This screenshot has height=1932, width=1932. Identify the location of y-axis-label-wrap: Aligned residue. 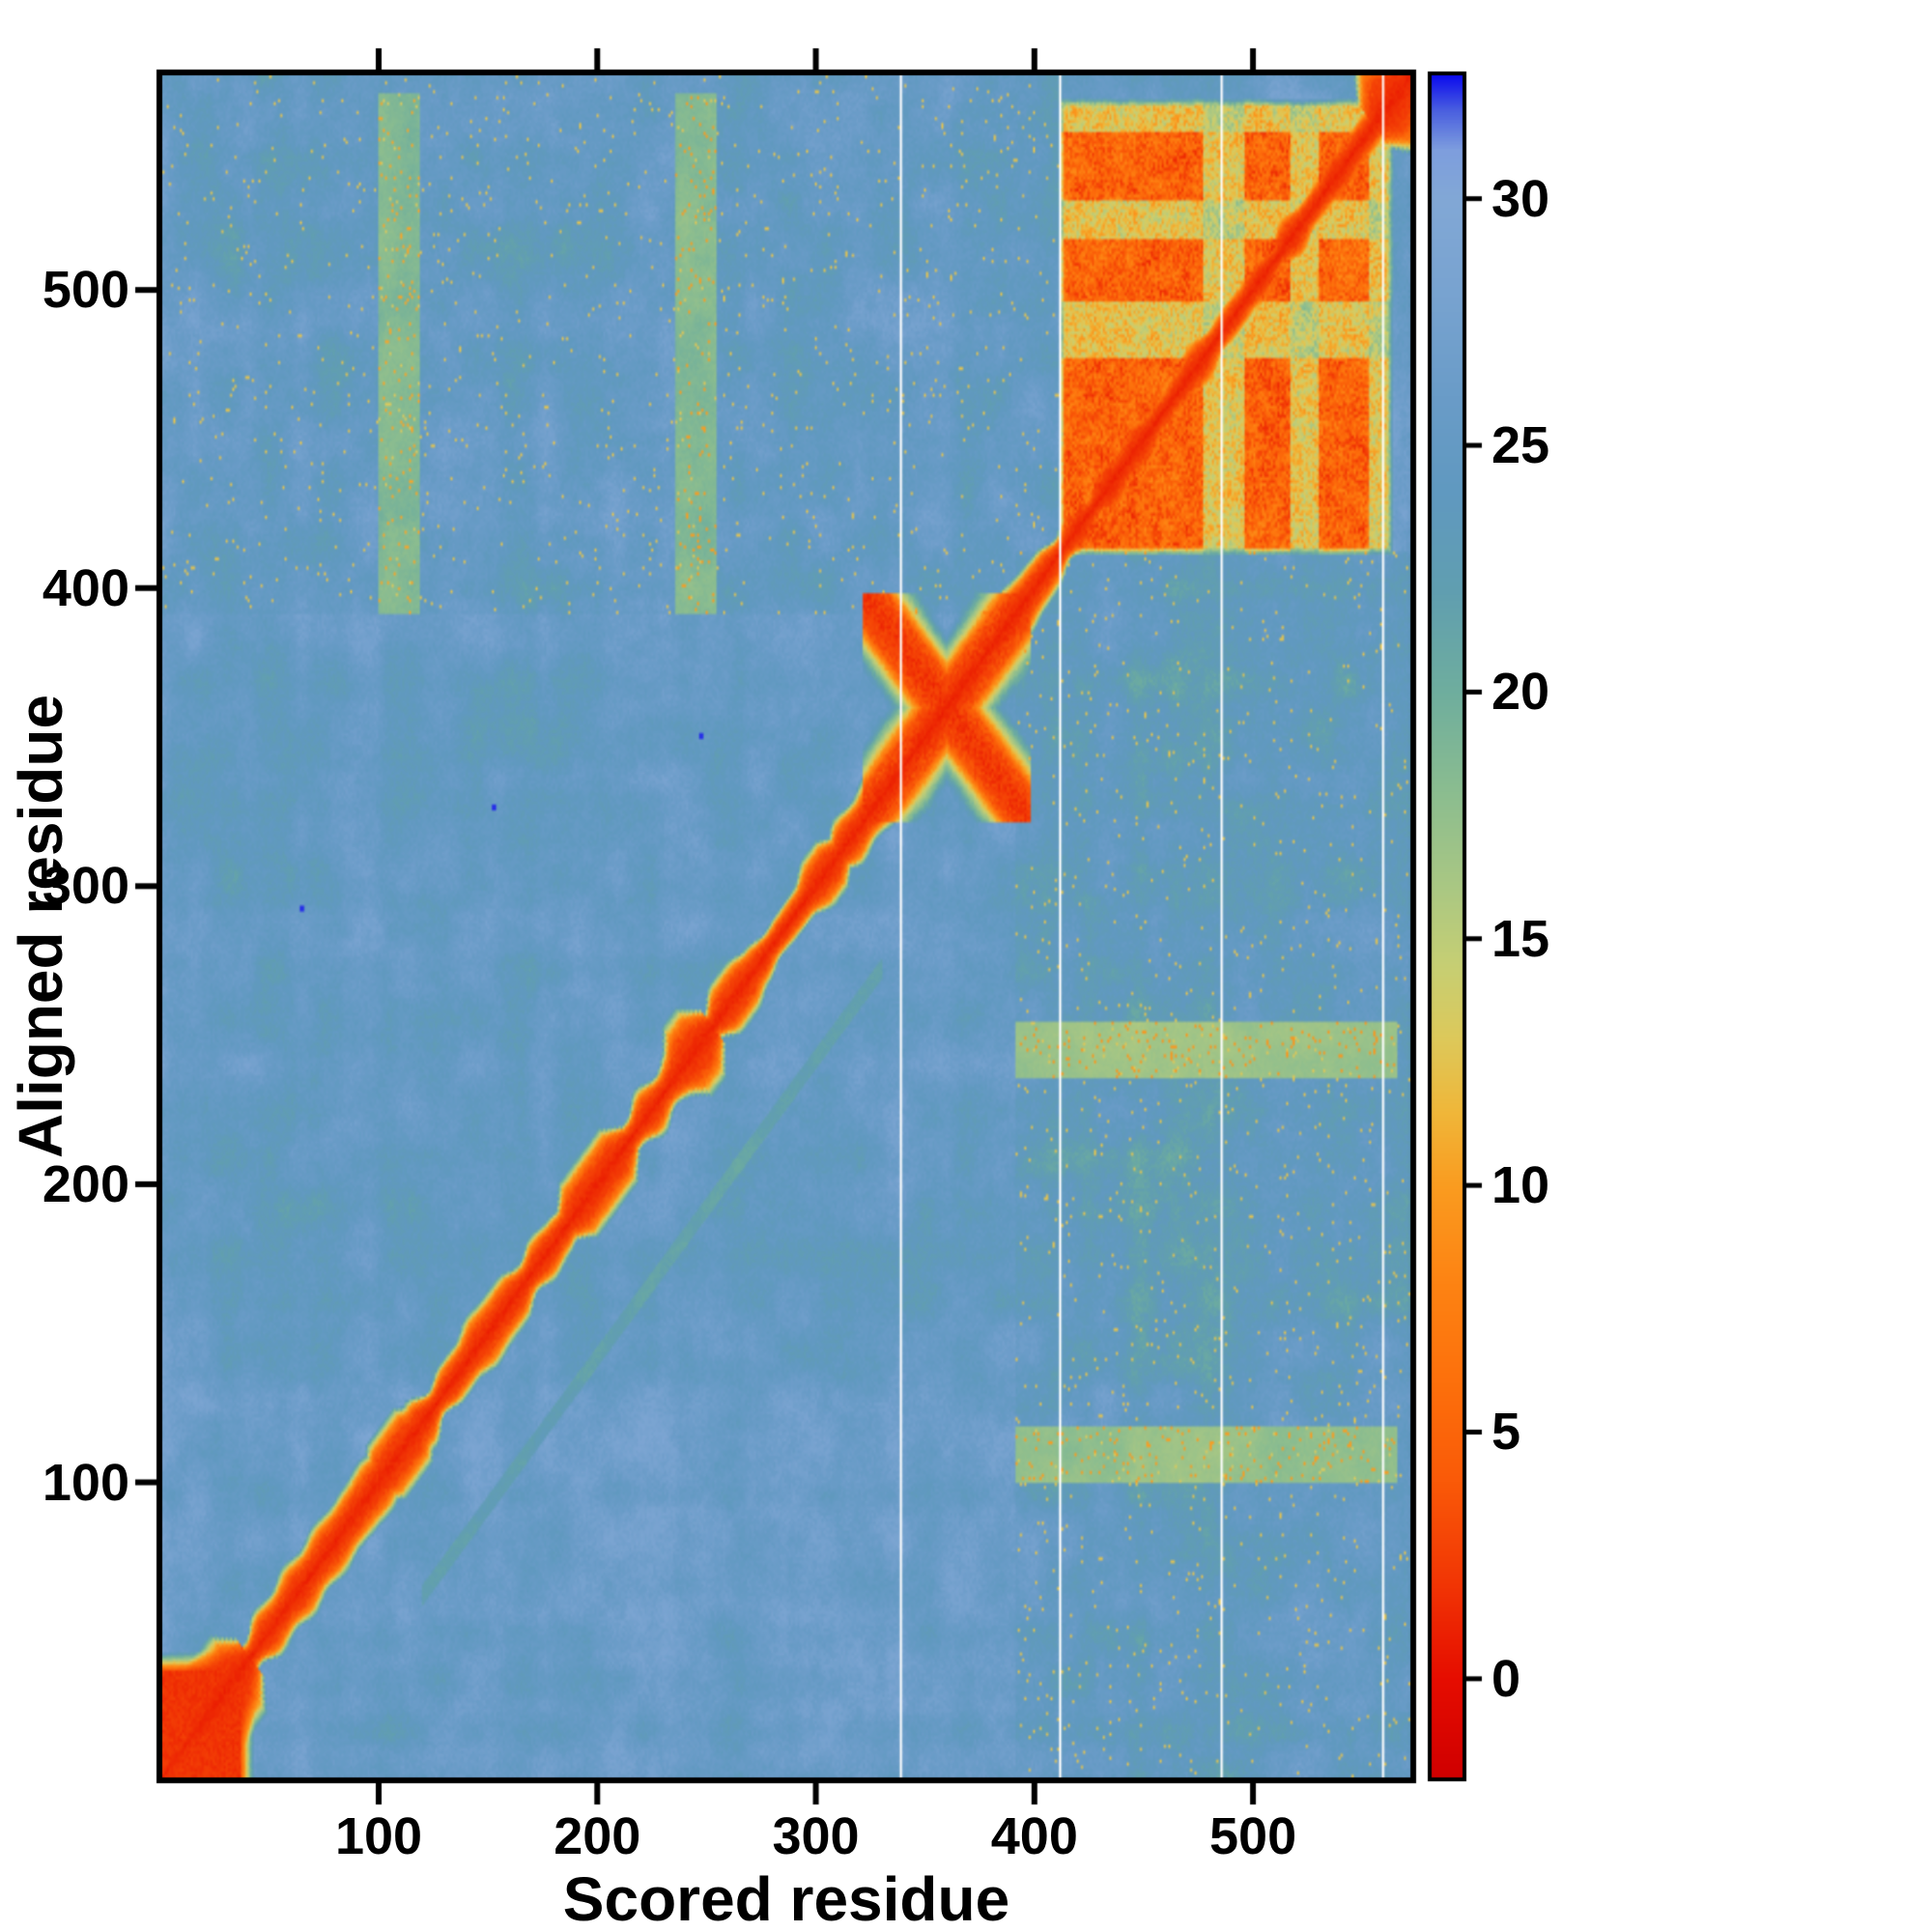
(40, 926).